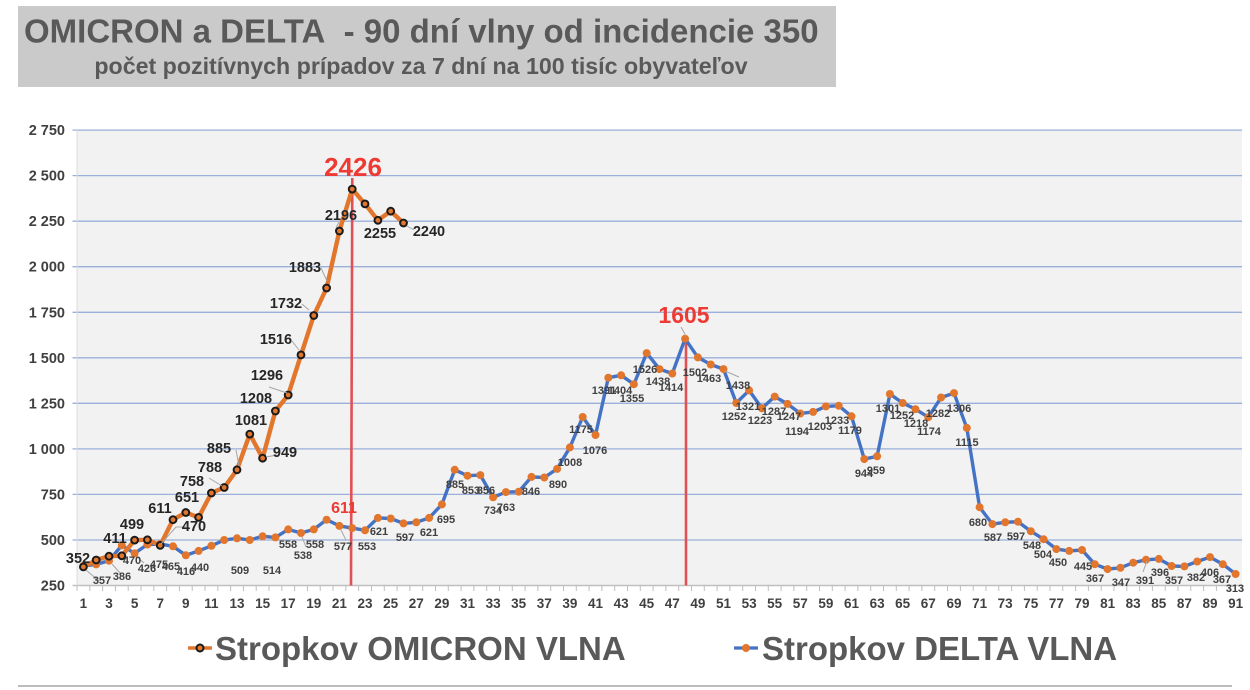 The height and width of the screenshot is (690, 1250). I want to click on svg-text: 57, so click(800, 603).